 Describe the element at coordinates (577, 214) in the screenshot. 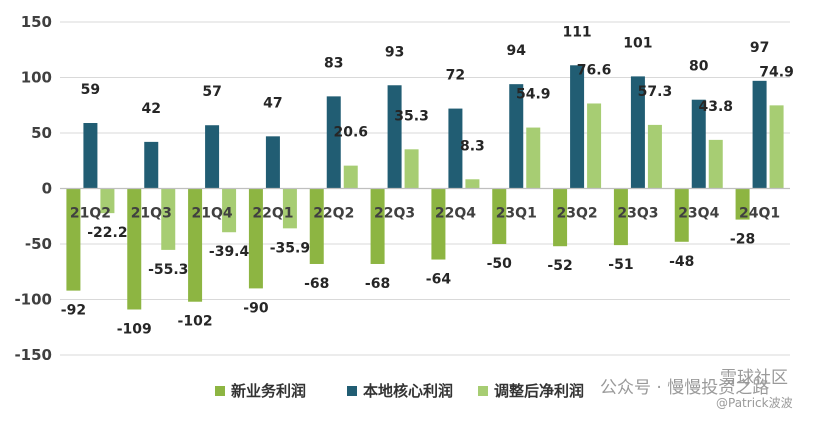

I see `category-label: 23Q2` at that location.